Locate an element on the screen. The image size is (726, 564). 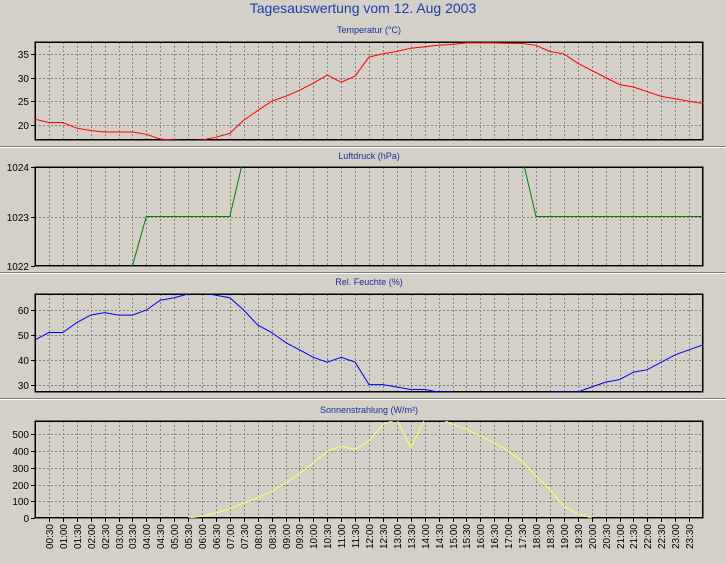
x-tick-label: 11:00 is located at coordinates (342, 536).